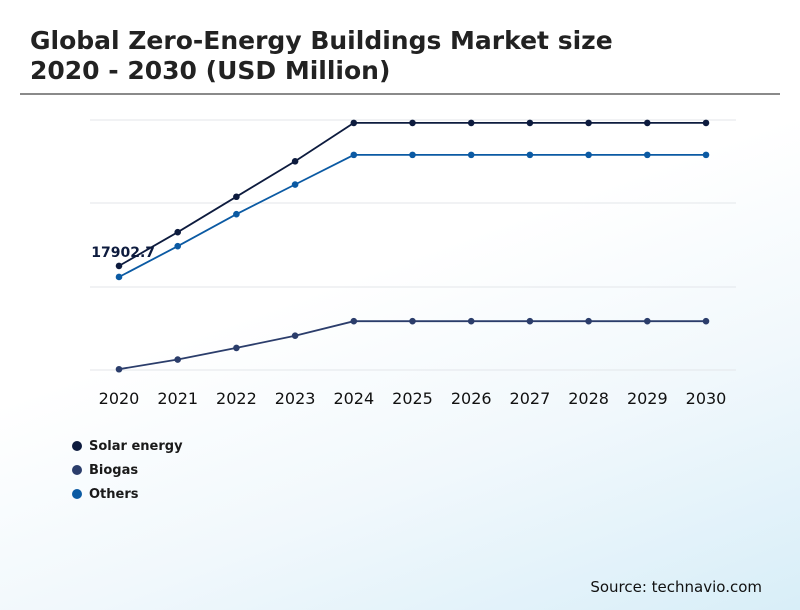  What do you see at coordinates (412, 321) in the screenshot?
I see `data-point-biogas-2025` at bounding box center [412, 321].